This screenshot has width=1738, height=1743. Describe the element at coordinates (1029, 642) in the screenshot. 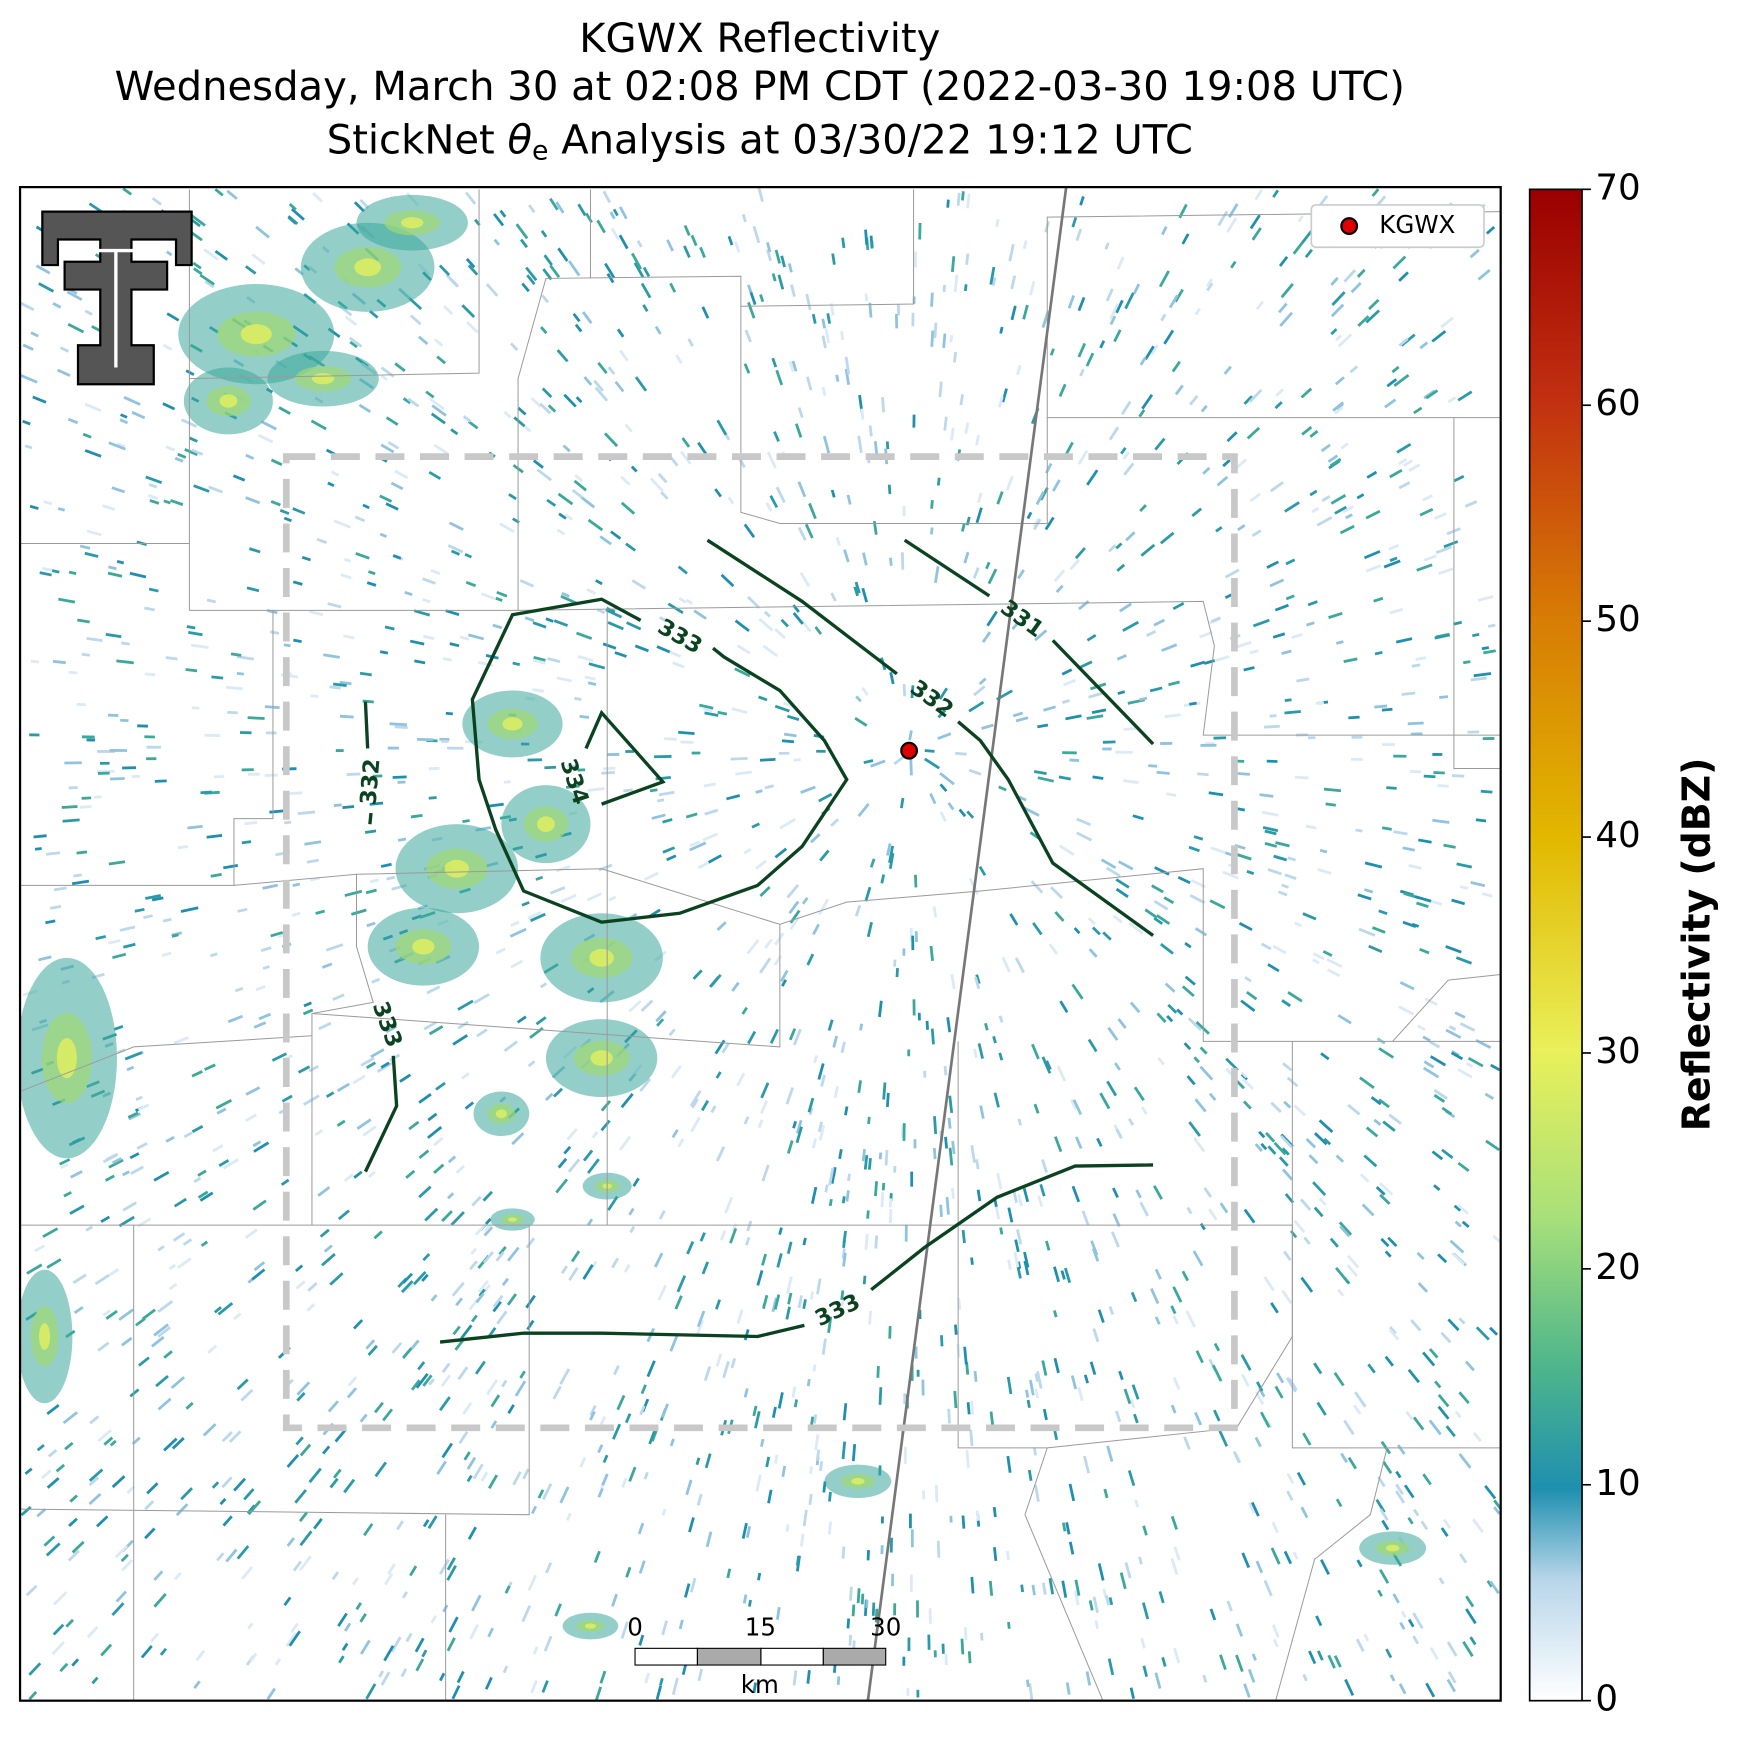

I see `contour-line` at that location.